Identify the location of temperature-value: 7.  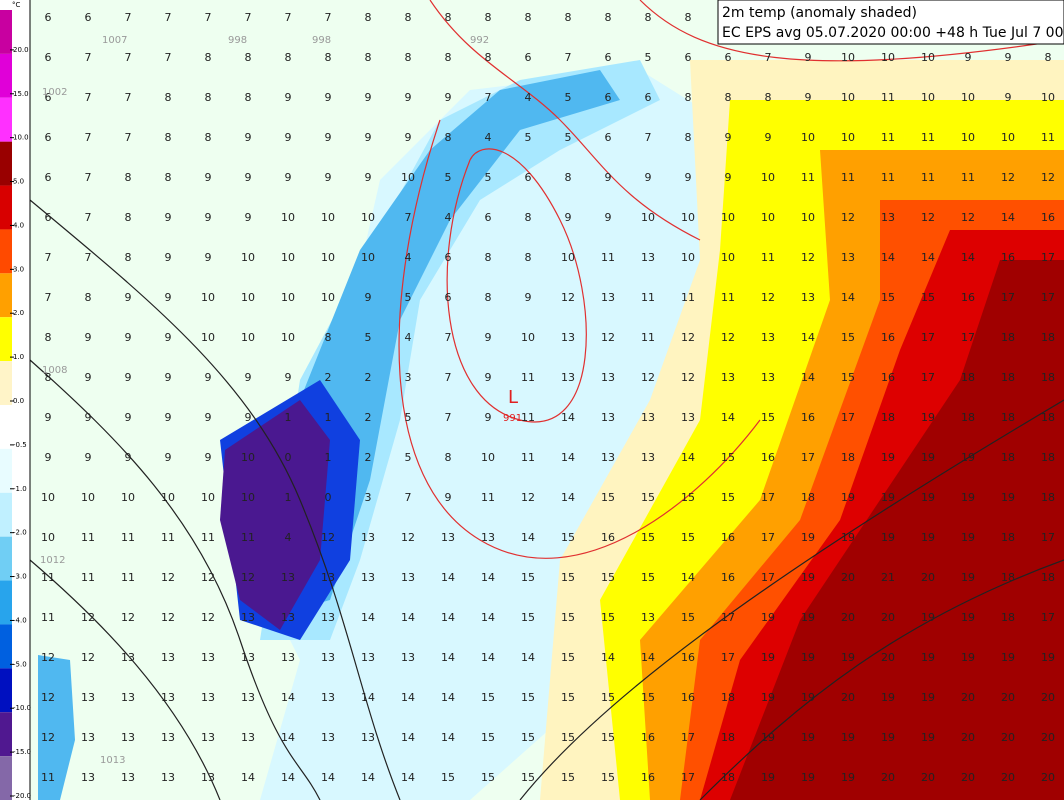
(208, 17).